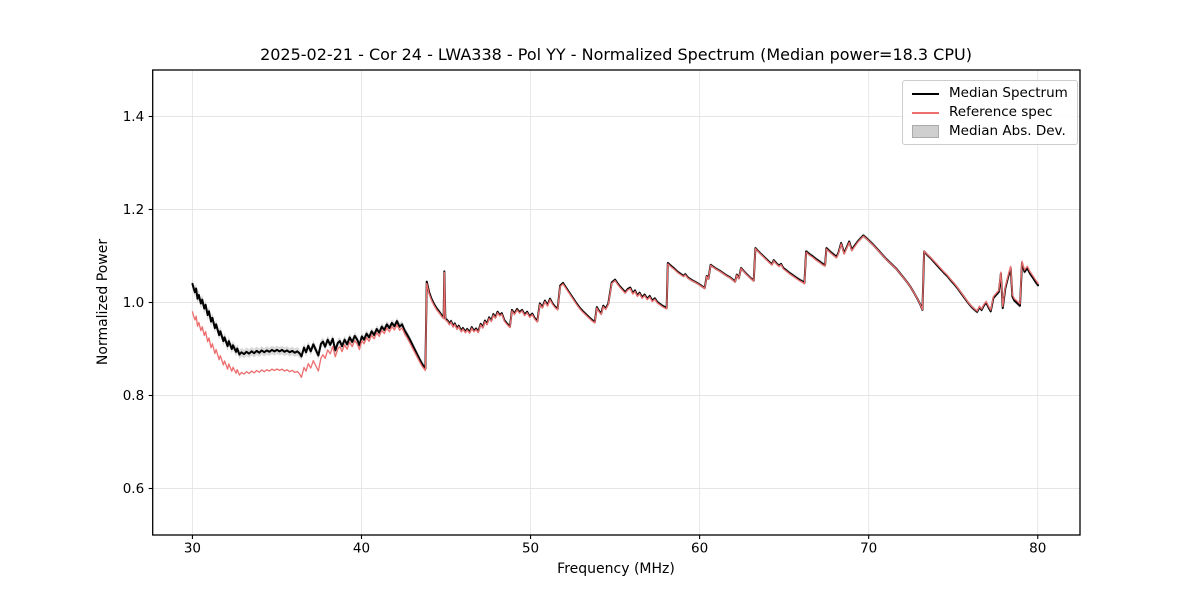 The height and width of the screenshot is (600, 1200). What do you see at coordinates (925, 112) in the screenshot?
I see `reference-spec-line-sample` at bounding box center [925, 112].